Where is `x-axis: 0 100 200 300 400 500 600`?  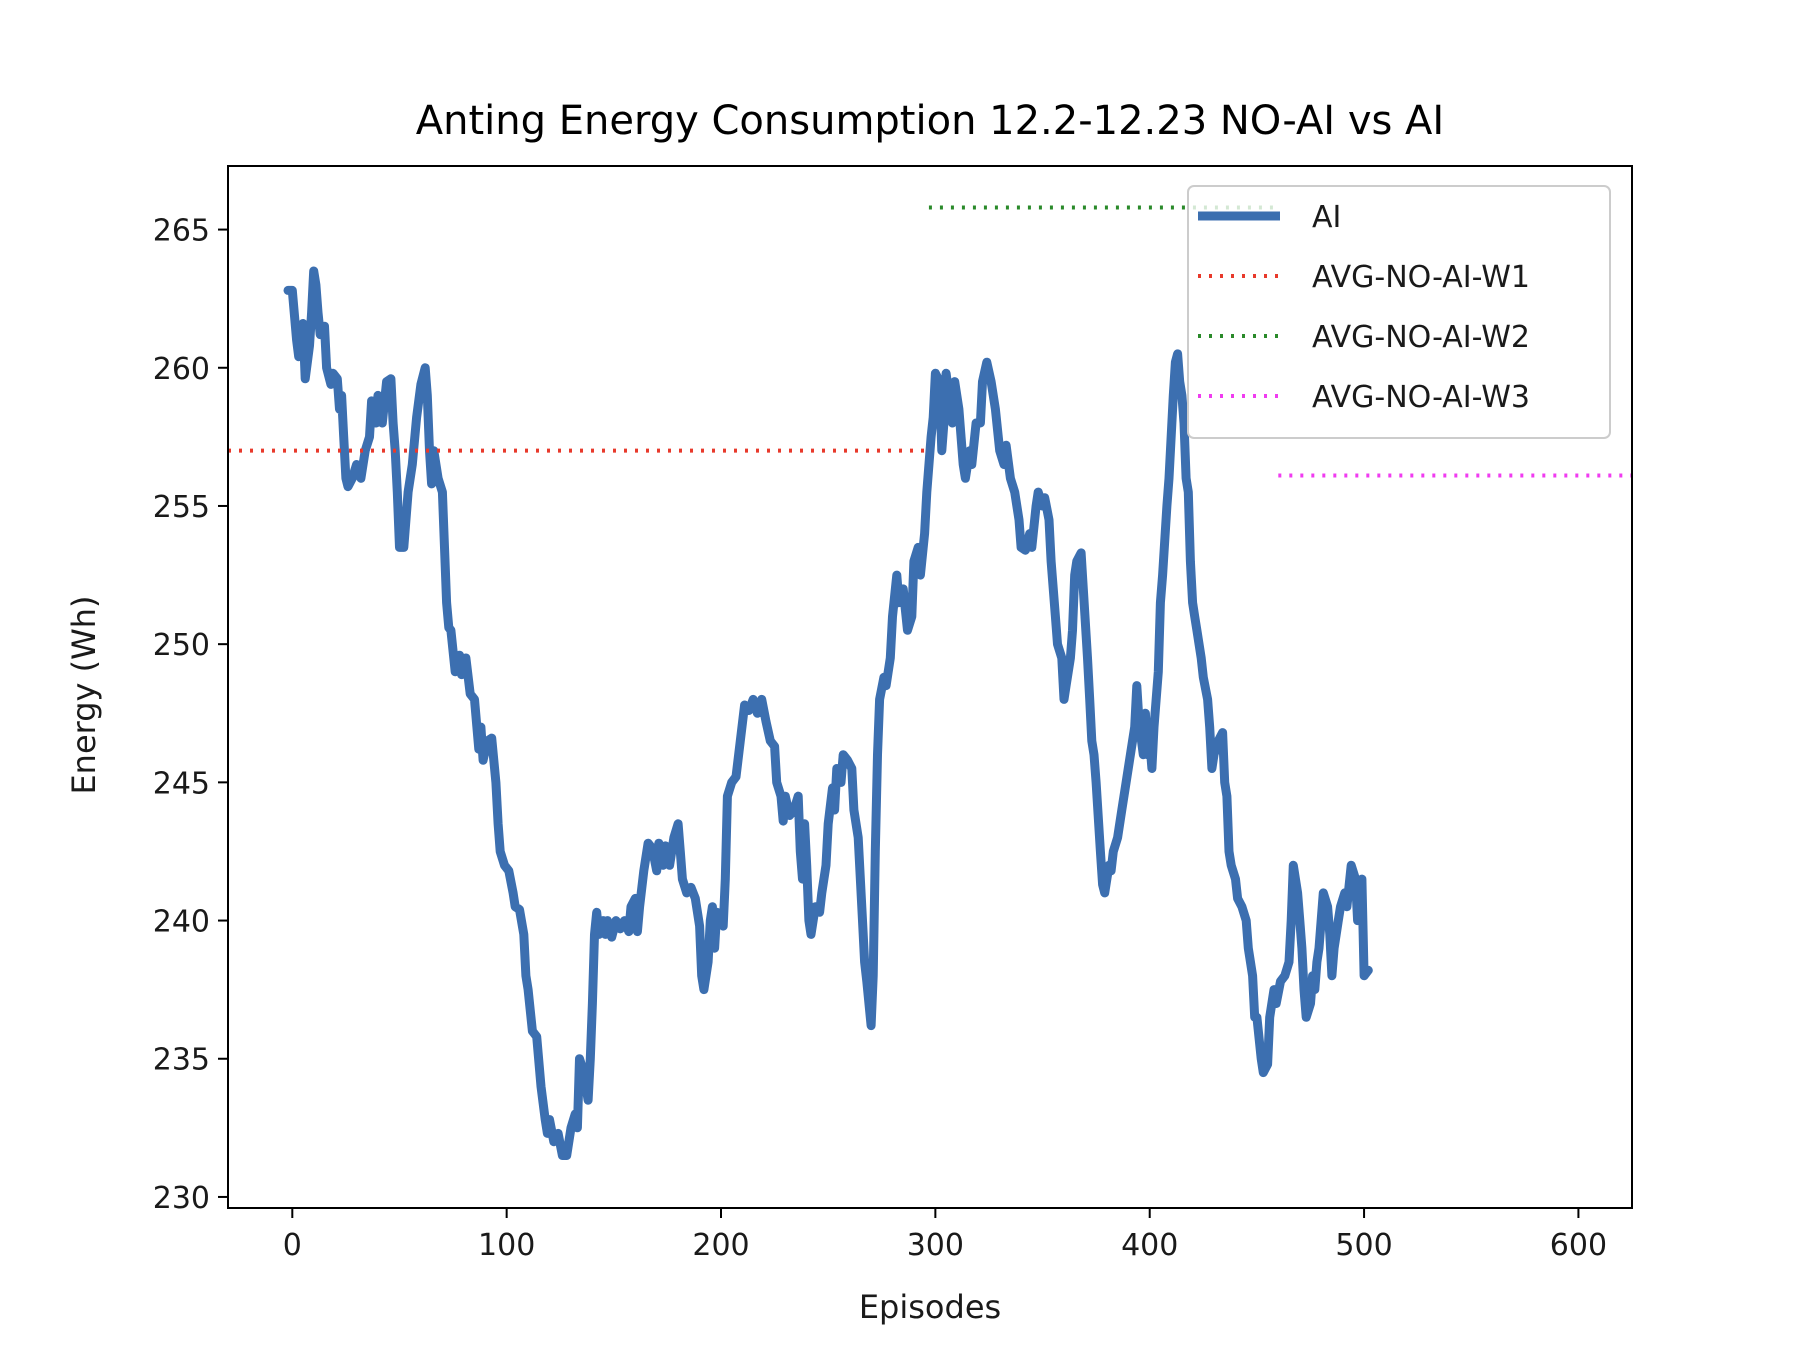 x-axis: 0 100 200 300 400 500 600 is located at coordinates (945, 1235).